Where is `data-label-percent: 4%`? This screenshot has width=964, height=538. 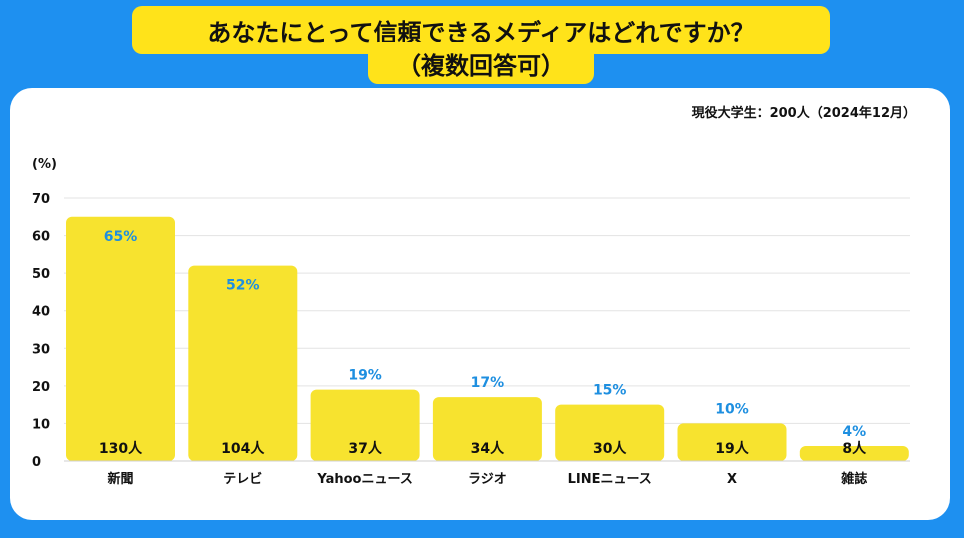
data-label-percent: 4% is located at coordinates (854, 432).